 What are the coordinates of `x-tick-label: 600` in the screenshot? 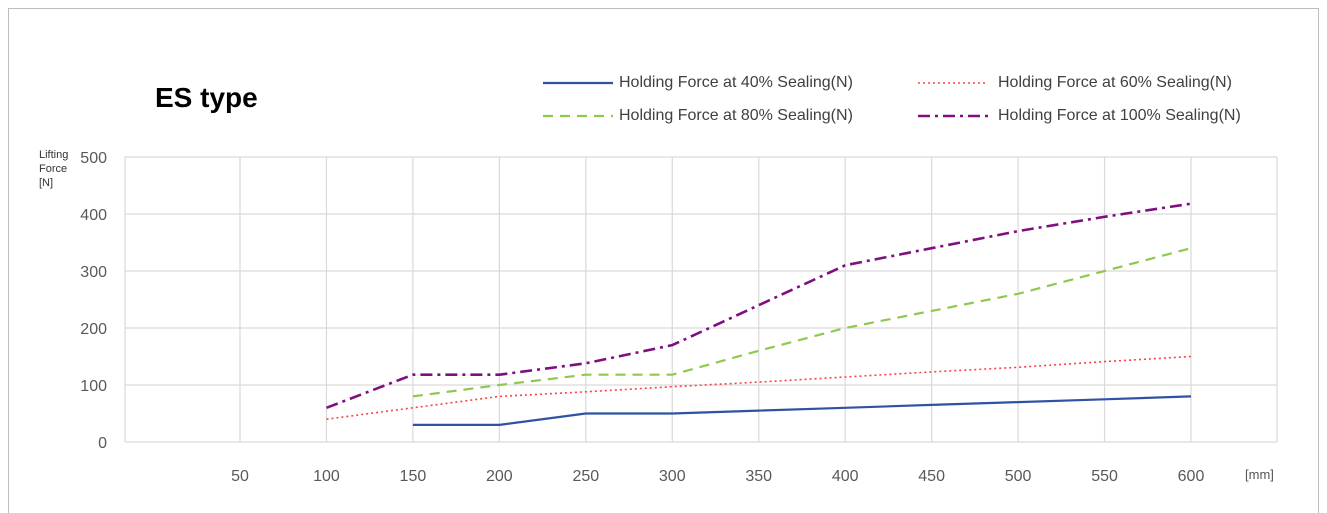 It's located at (1191, 476).